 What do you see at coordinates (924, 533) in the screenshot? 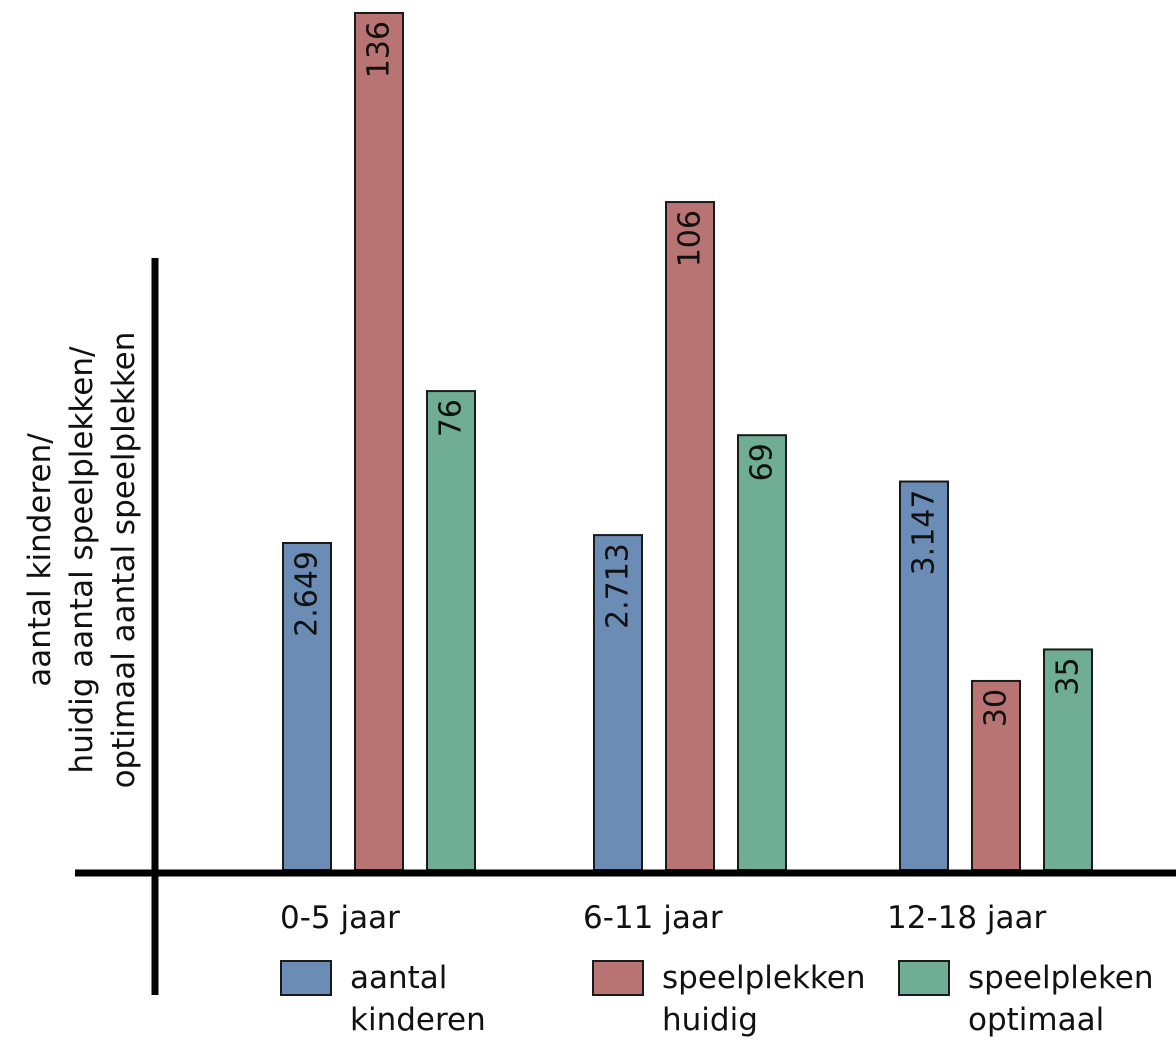
I see `bar-value-label-0-2: 3.147` at bounding box center [924, 533].